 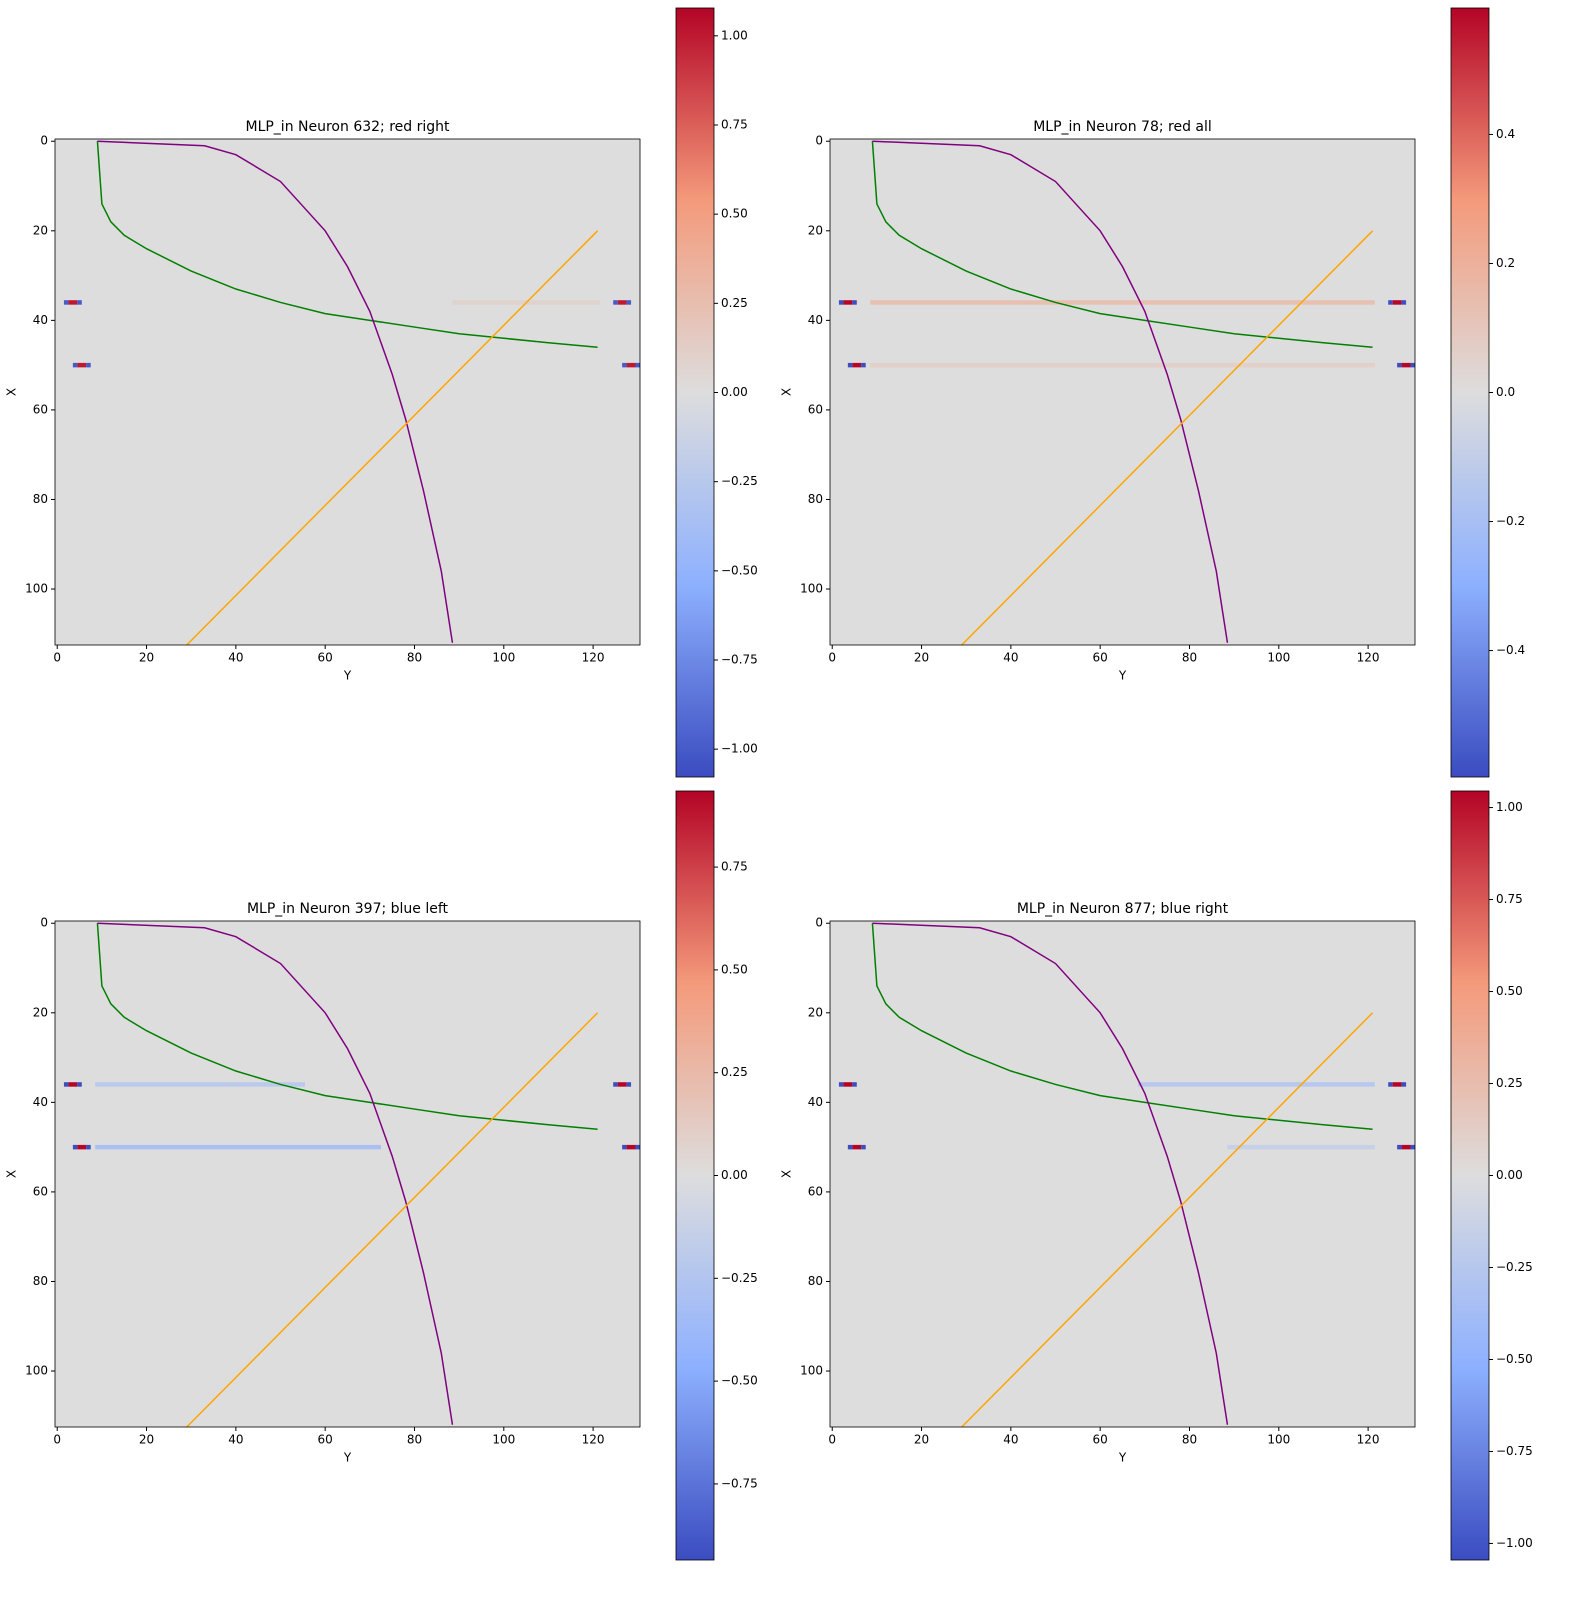 I want to click on chart-title: MLP_in Neuron 877; blue right, so click(x=1123, y=909).